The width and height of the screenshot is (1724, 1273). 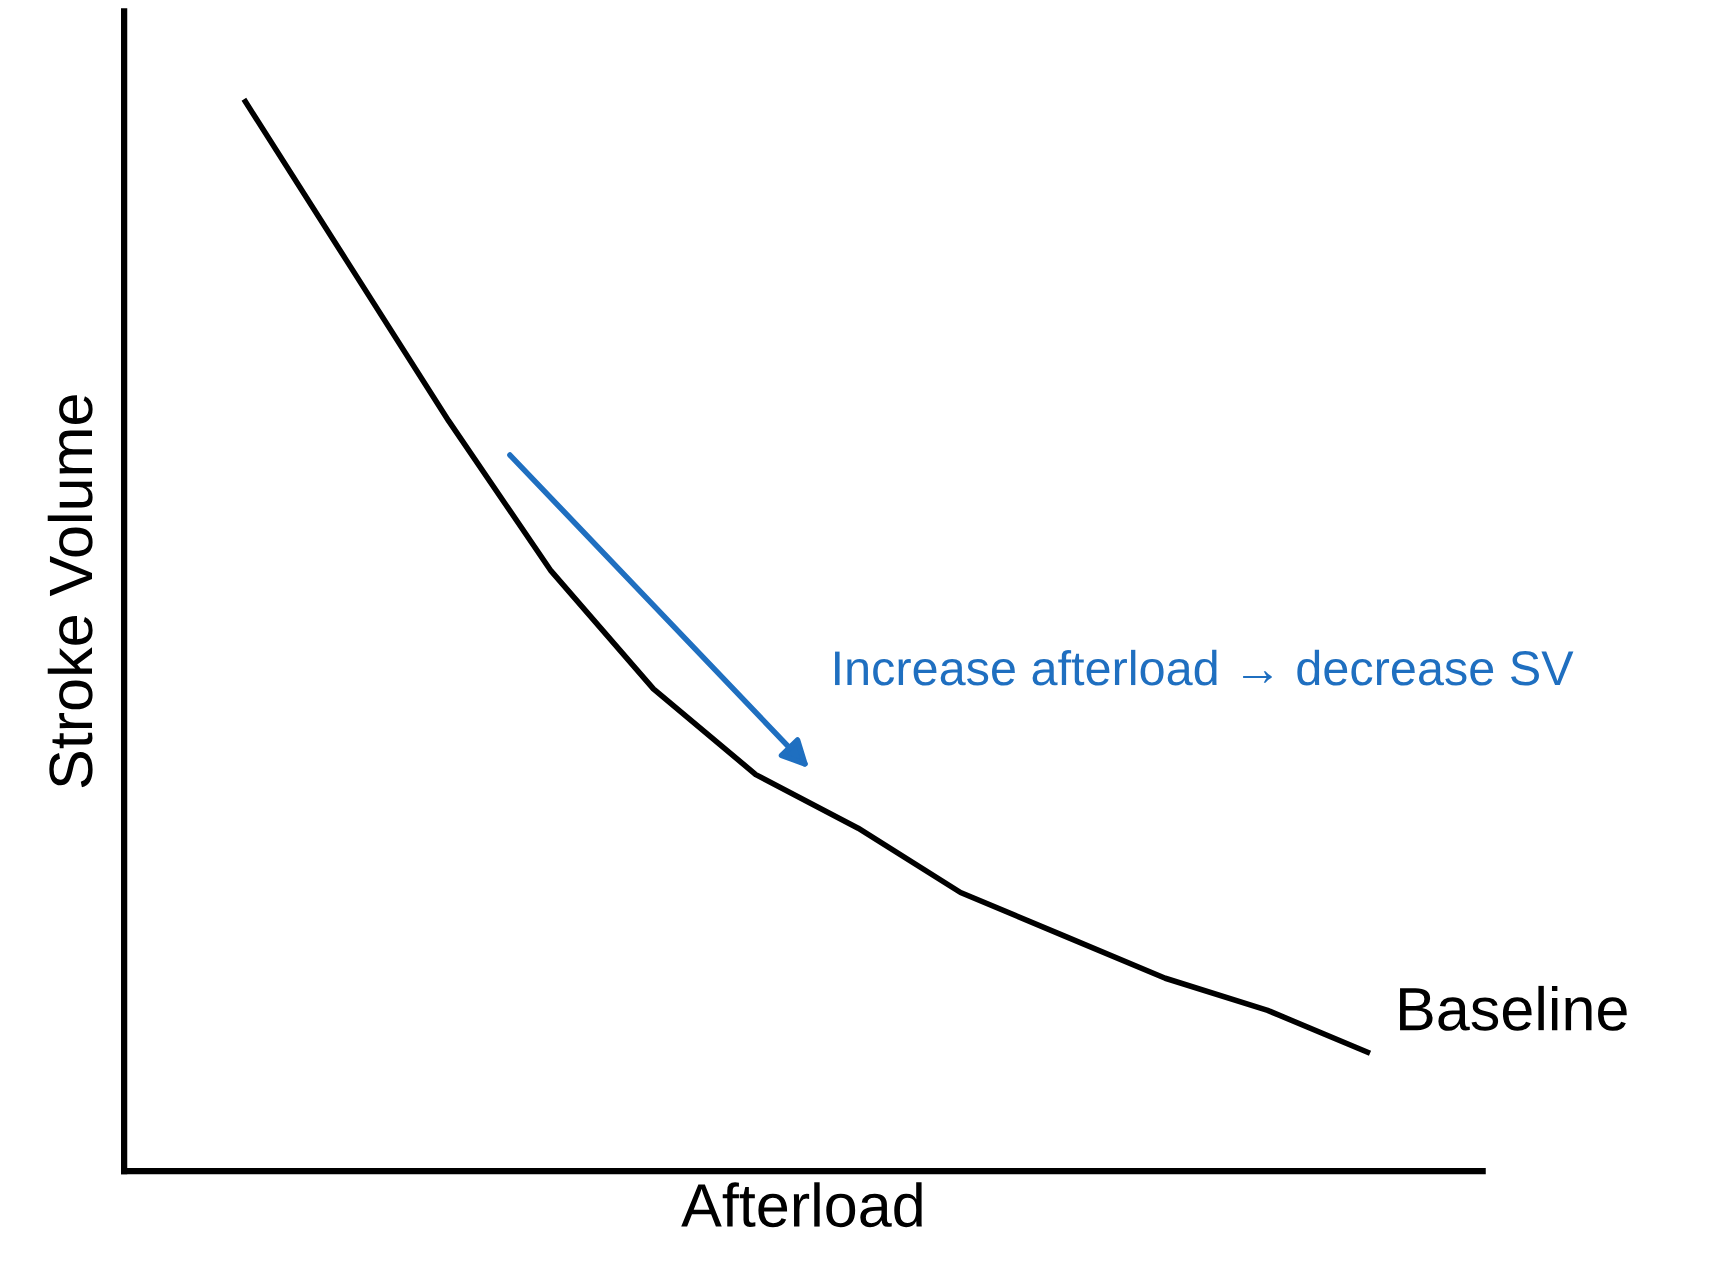 I want to click on annotation: Increase afterload → decrease SV, so click(x=1204, y=667).